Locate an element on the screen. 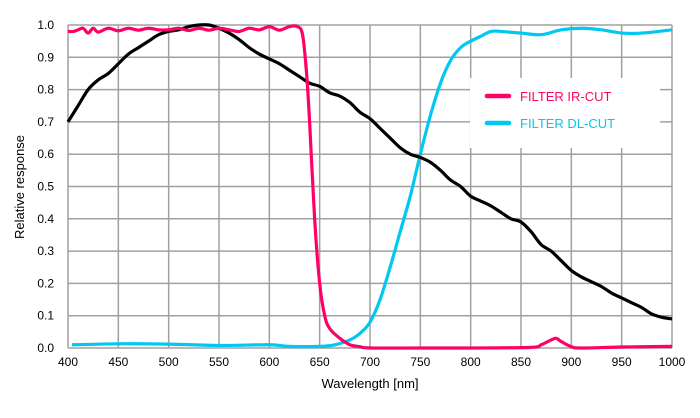 The height and width of the screenshot is (418, 700). x-tick-label: 400 is located at coordinates (68, 362).